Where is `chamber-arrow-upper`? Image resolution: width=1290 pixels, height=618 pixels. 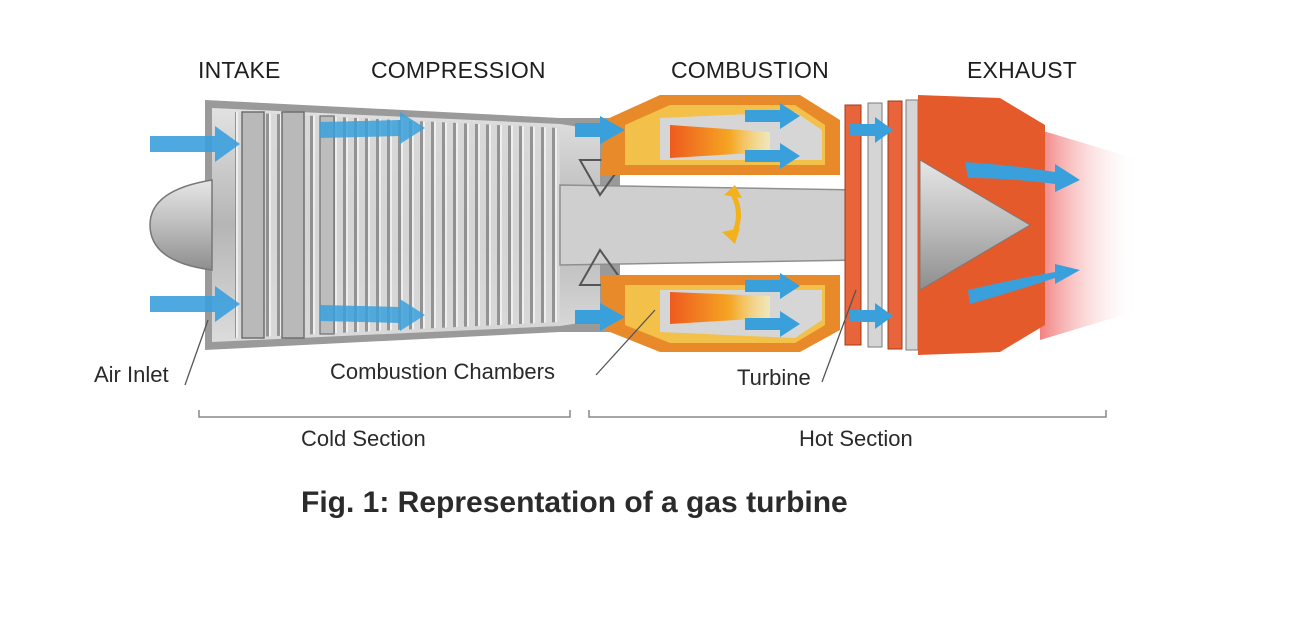
chamber-arrow-upper is located at coordinates (772, 116).